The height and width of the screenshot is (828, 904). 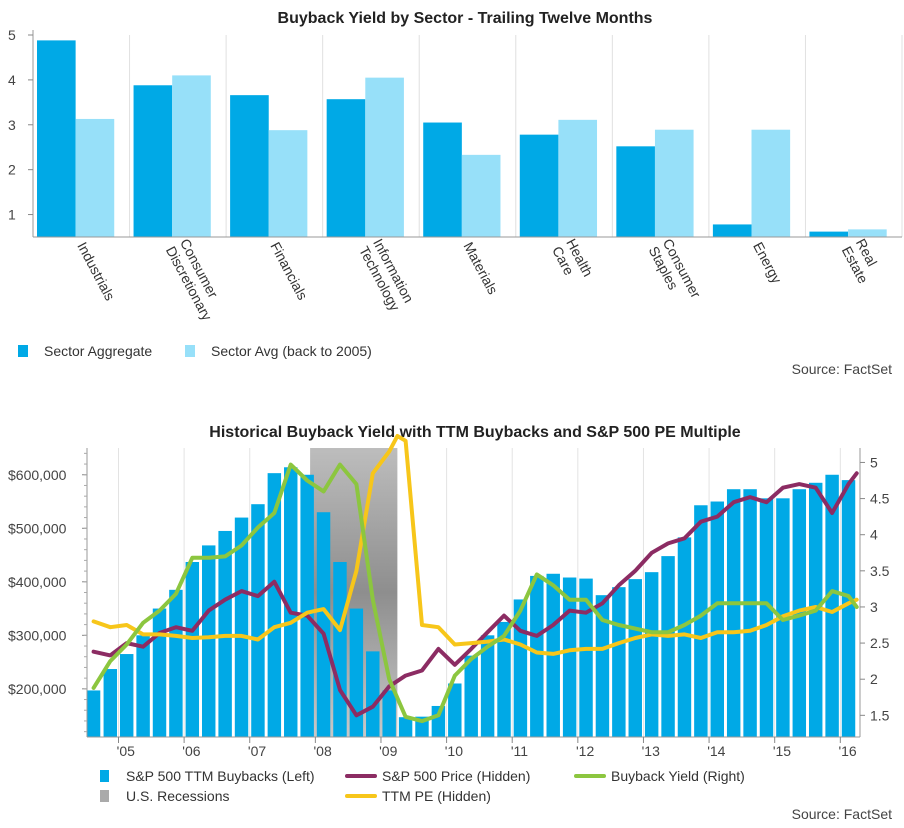 I want to click on bar-sector-avg-back-to-2005-materials, so click(x=481, y=195).